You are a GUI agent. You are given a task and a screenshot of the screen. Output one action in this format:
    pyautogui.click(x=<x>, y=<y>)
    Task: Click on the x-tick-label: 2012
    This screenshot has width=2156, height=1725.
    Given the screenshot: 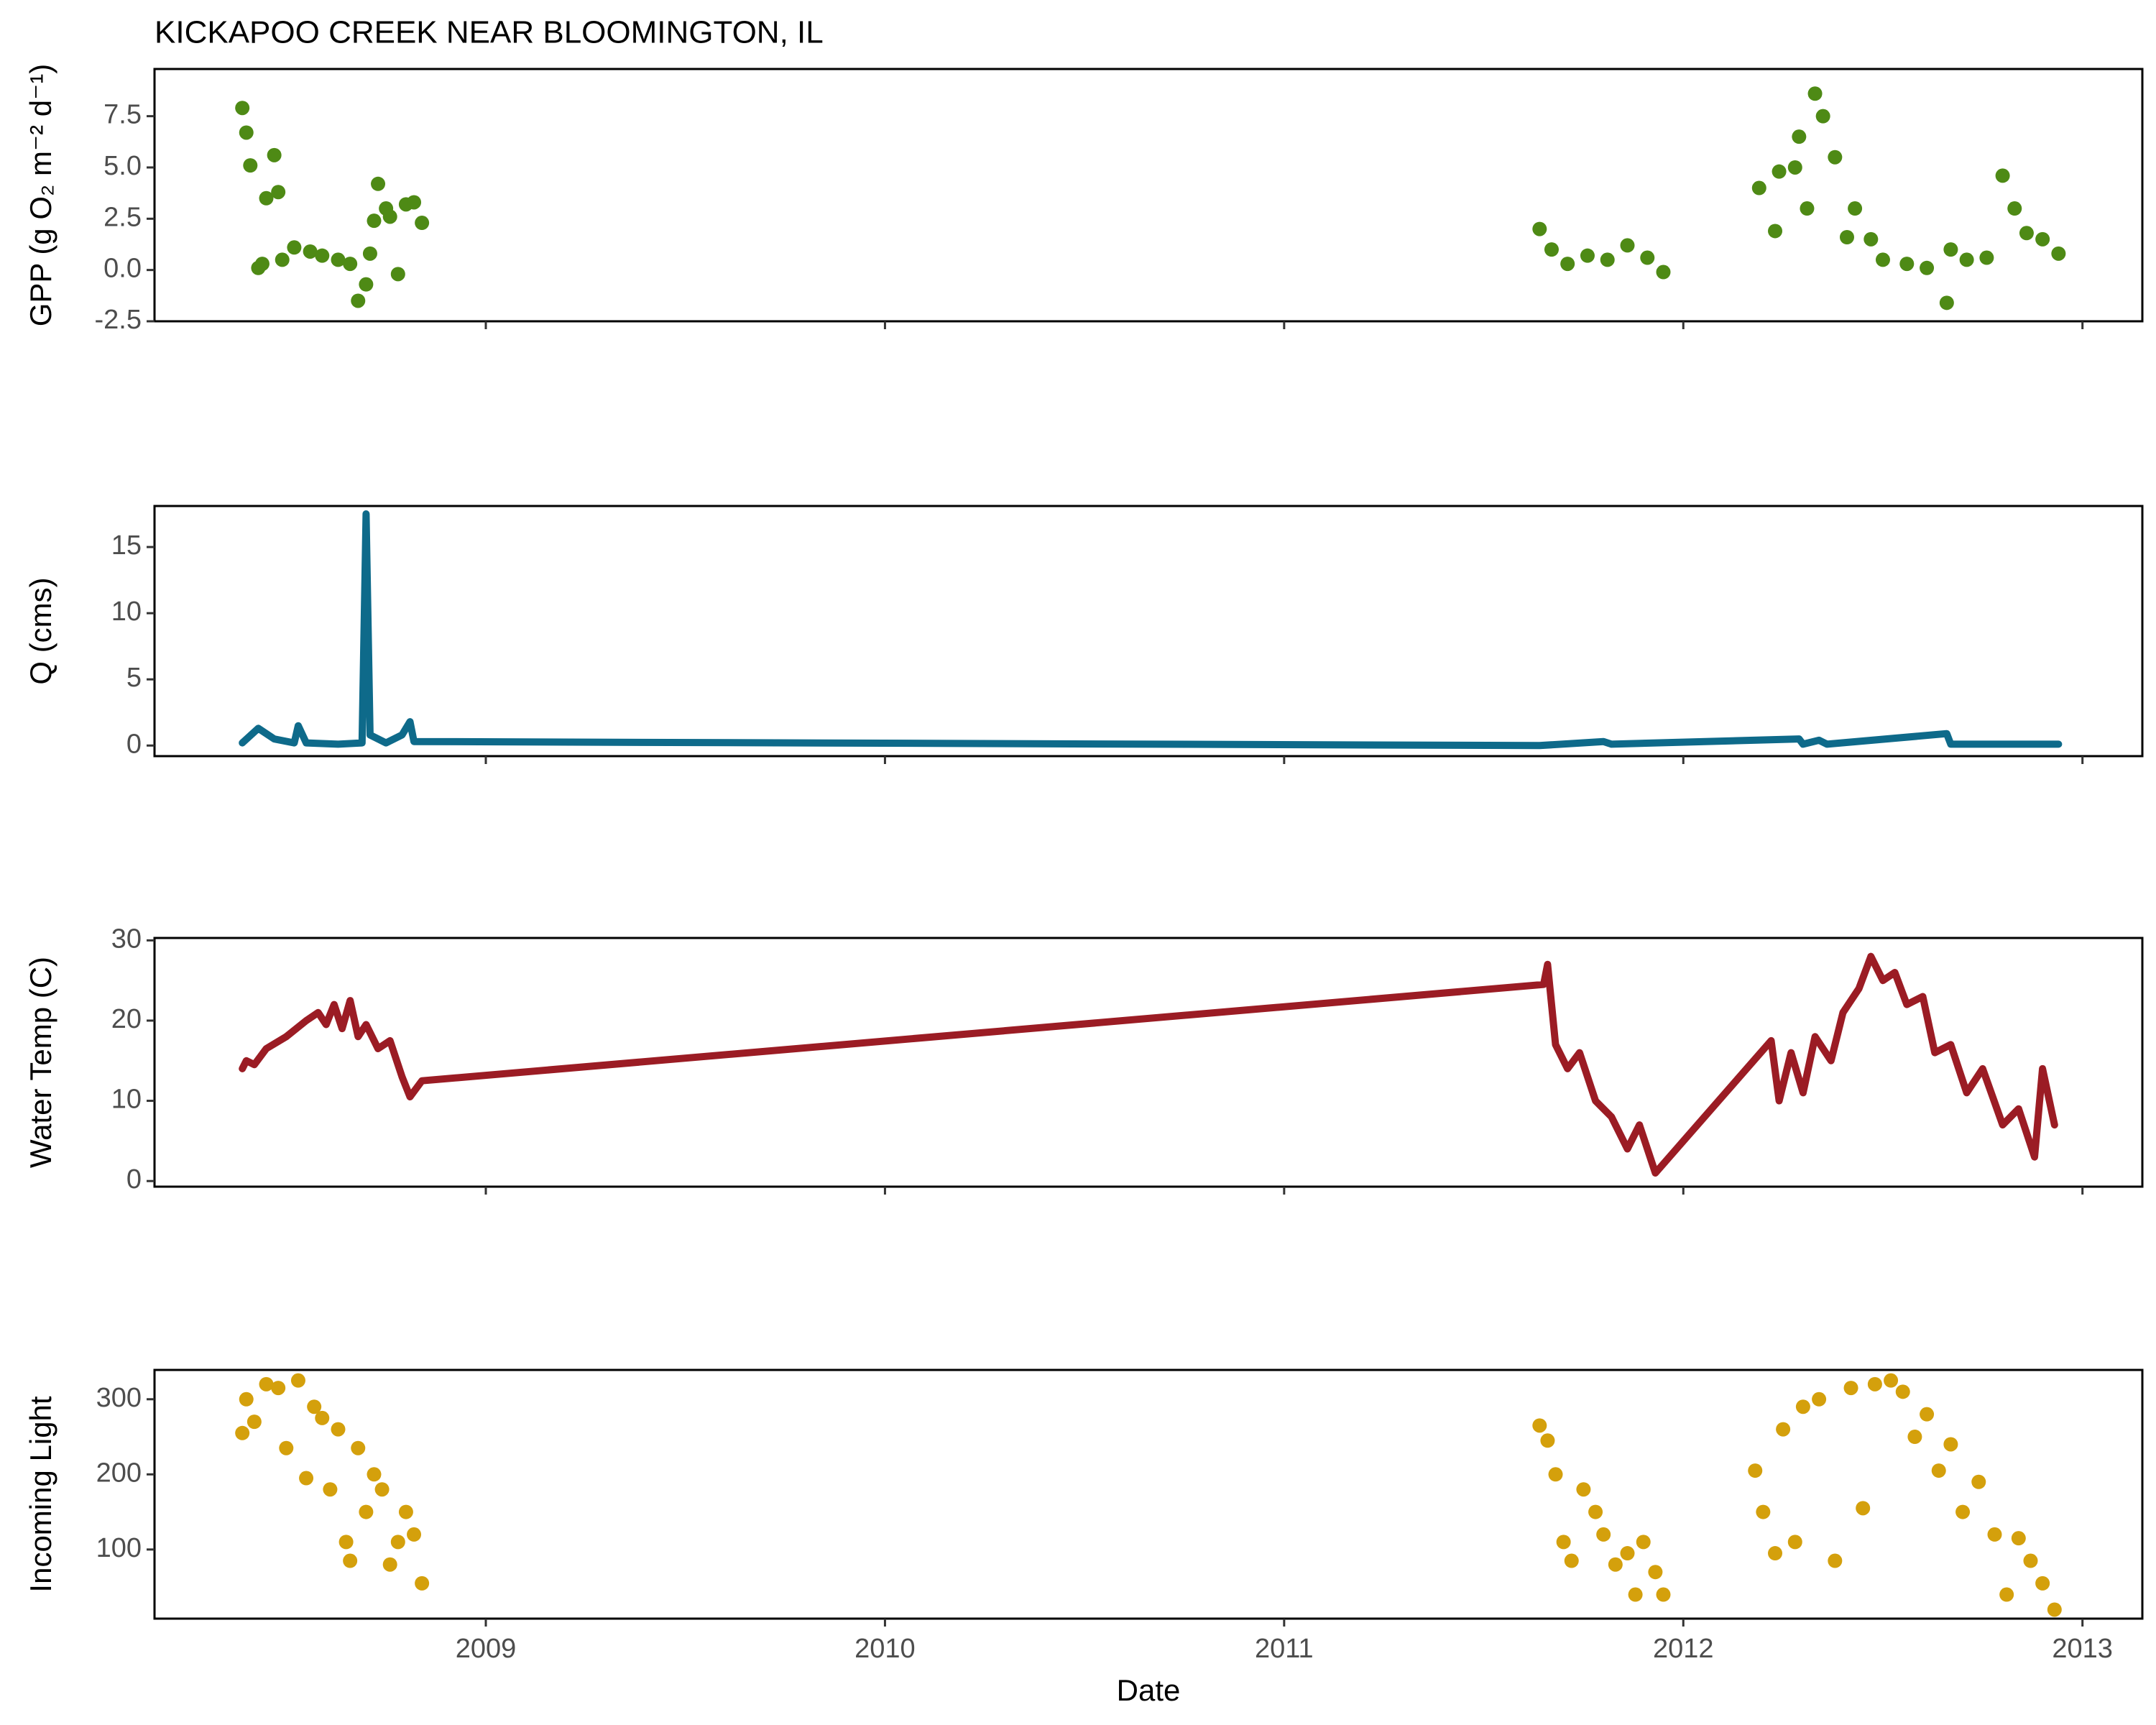 What is the action you would take?
    pyautogui.click(x=1684, y=1649)
    